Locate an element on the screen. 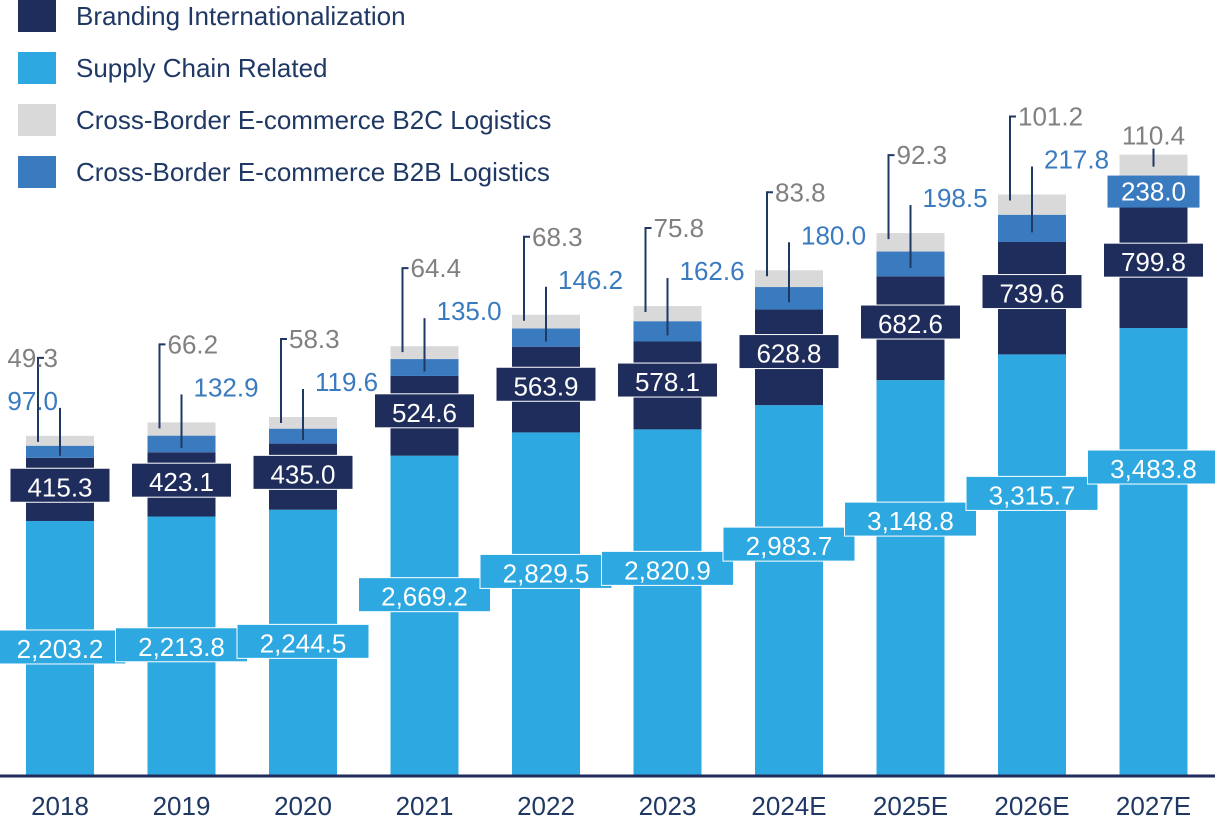  legend-label: Cross-Border E-commerce B2B Logistics is located at coordinates (313, 171).